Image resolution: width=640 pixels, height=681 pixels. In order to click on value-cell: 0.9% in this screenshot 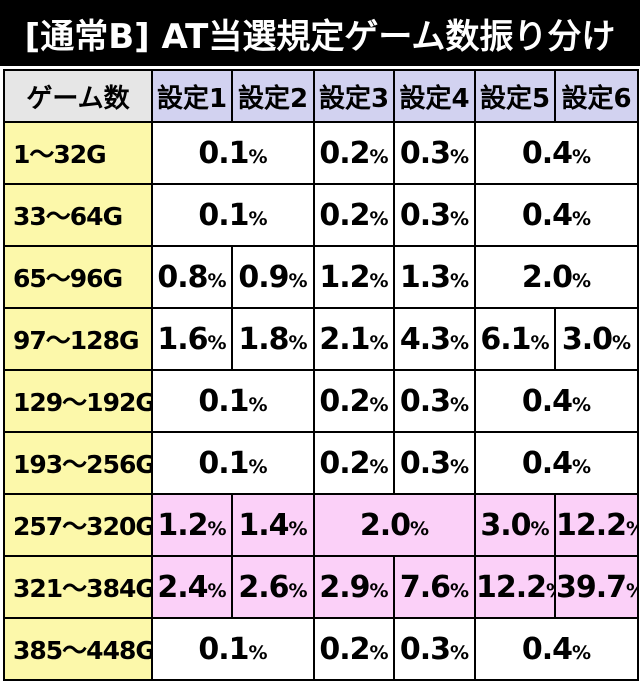, I will do `click(273, 277)`.